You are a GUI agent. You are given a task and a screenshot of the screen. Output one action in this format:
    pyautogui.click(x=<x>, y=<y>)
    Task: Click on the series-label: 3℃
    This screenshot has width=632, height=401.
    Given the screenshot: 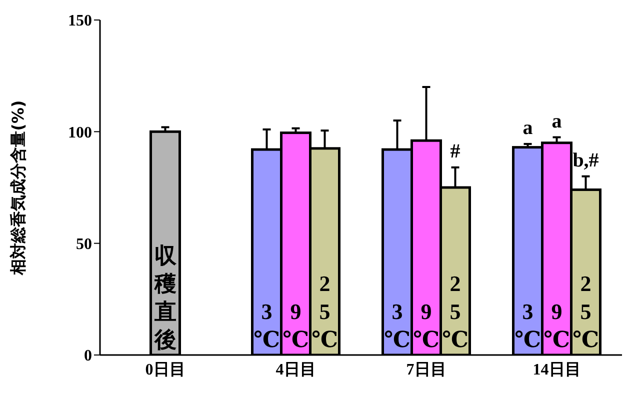 What is the action you would take?
    pyautogui.click(x=527, y=325)
    